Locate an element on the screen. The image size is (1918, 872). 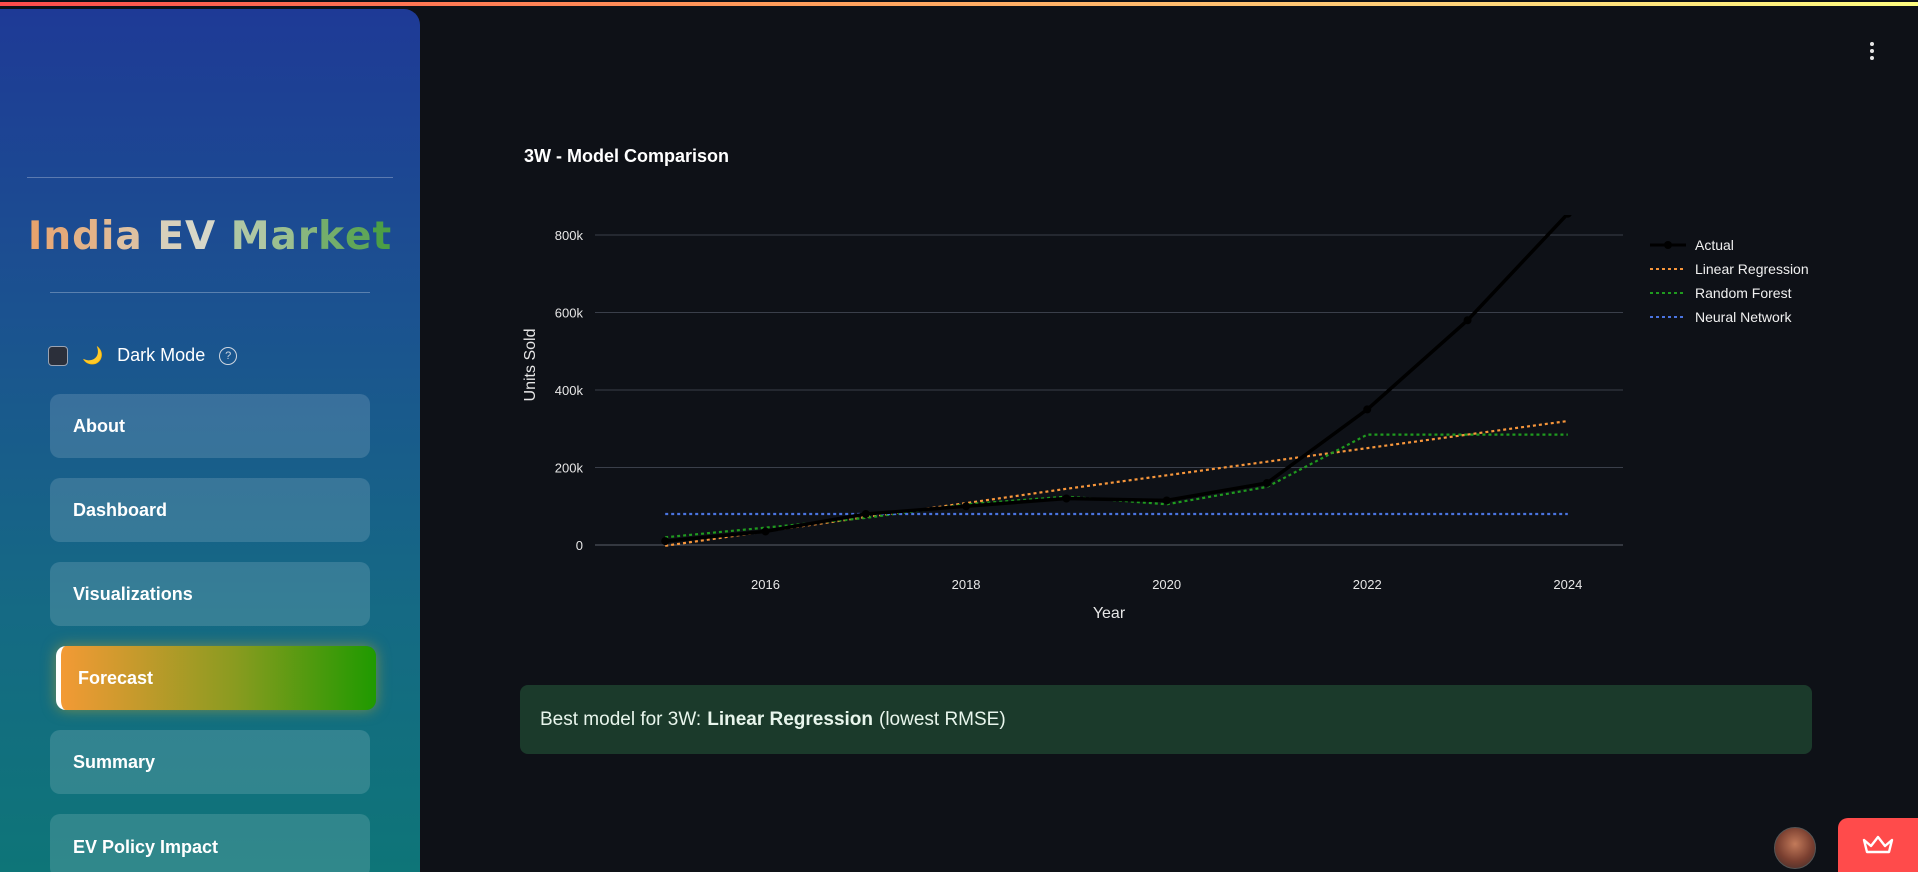
app-title-char: d is located at coordinates (87, 236).